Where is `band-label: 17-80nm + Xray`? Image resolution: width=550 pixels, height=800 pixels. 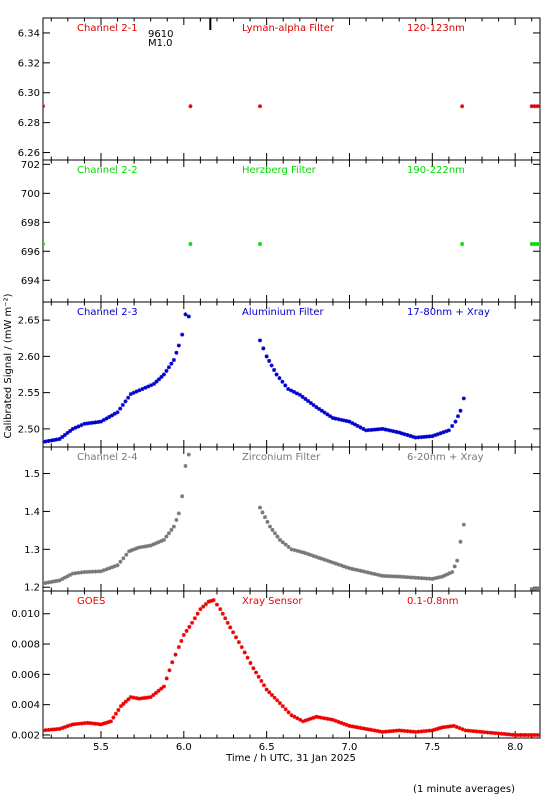
band-label: 17-80nm + Xray is located at coordinates (448, 312).